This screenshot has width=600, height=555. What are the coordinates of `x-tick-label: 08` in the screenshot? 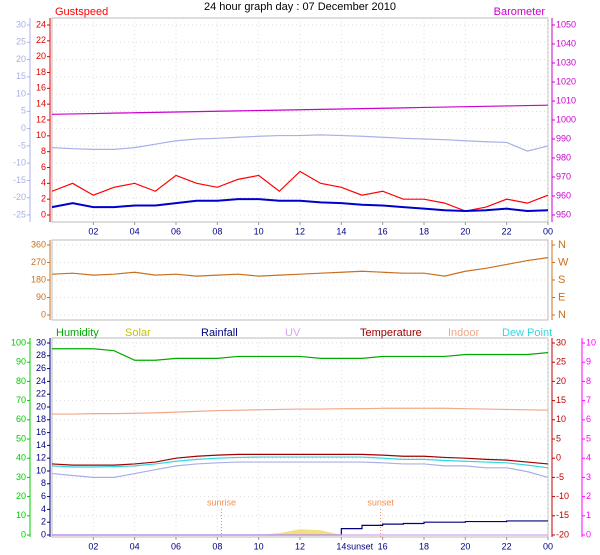 It's located at (217, 231).